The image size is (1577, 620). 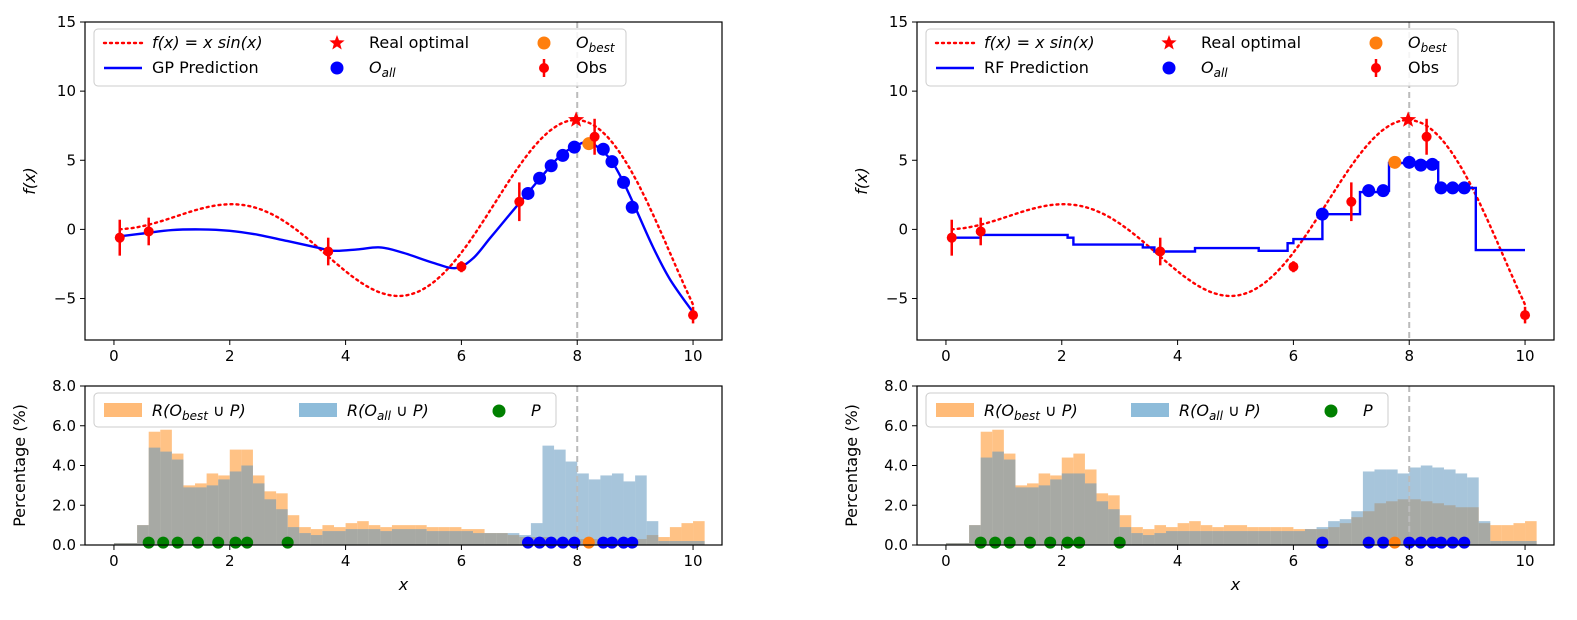 What do you see at coordinates (1423, 67) in the screenshot?
I see `legend-obs-label: Obs` at bounding box center [1423, 67].